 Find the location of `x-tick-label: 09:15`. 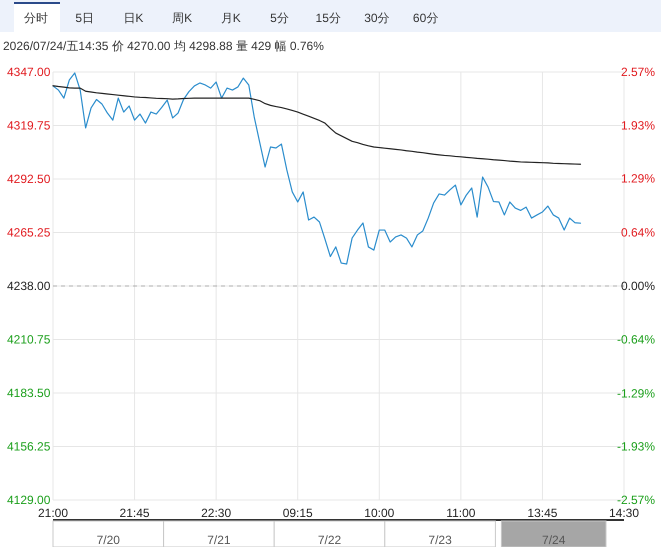

x-tick-label: 09:15 is located at coordinates (298, 513).